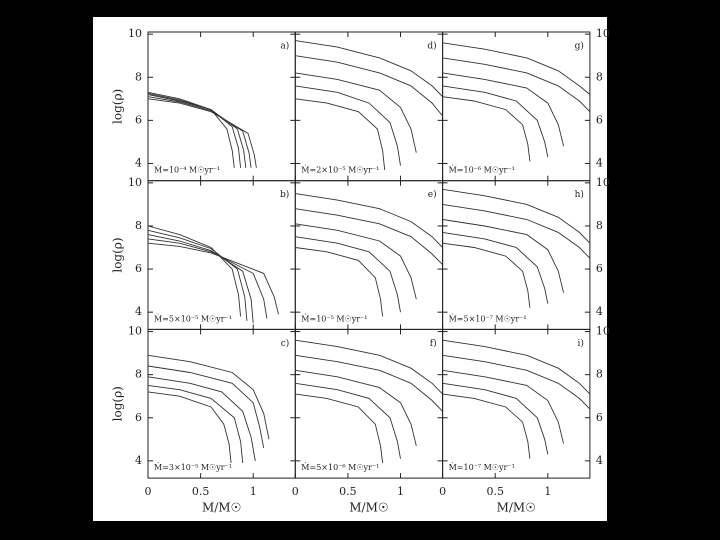 The width and height of the screenshot is (720, 540). Describe the element at coordinates (285, 343) in the screenshot. I see `panel-label: c)` at that location.